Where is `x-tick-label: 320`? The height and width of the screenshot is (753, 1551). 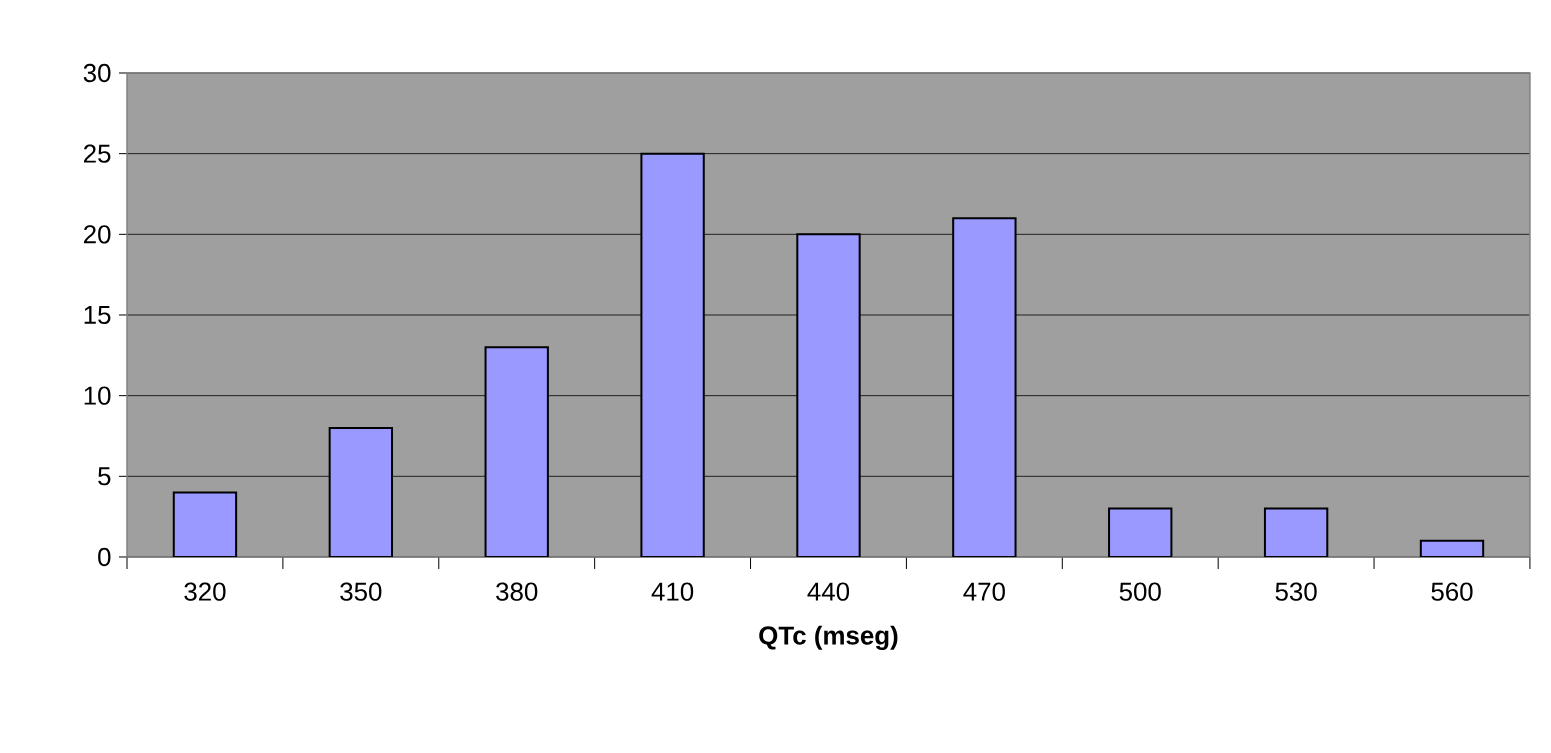 x-tick-label: 320 is located at coordinates (205, 591).